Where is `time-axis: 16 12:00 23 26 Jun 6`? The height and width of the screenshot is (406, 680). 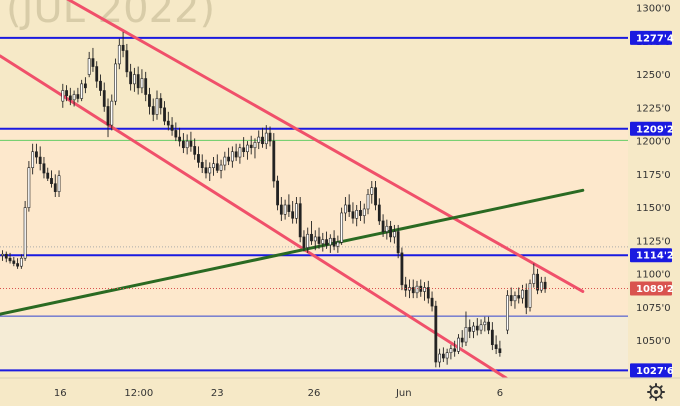
time-axis: 16 12:00 23 26 Jun 6 is located at coordinates (340, 391).